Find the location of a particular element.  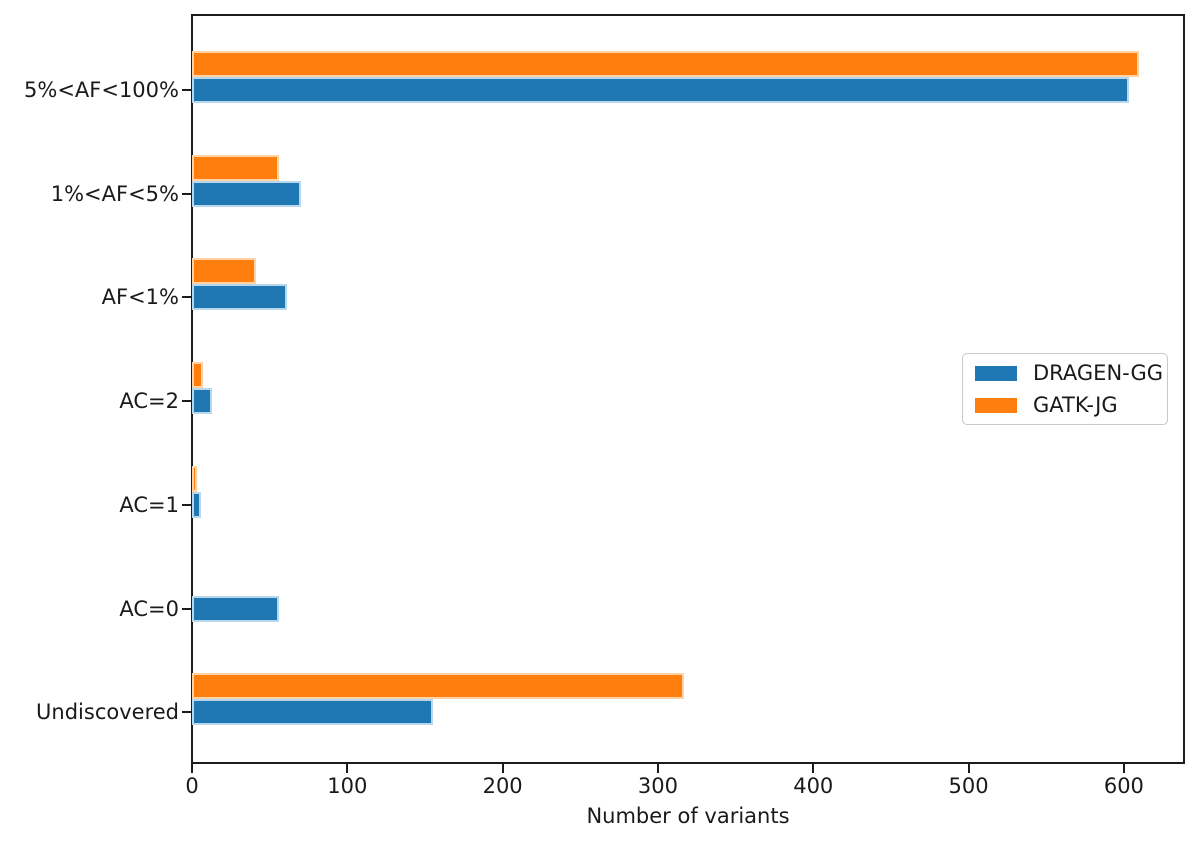

legend-label: GATK-JG is located at coordinates (1075, 405).